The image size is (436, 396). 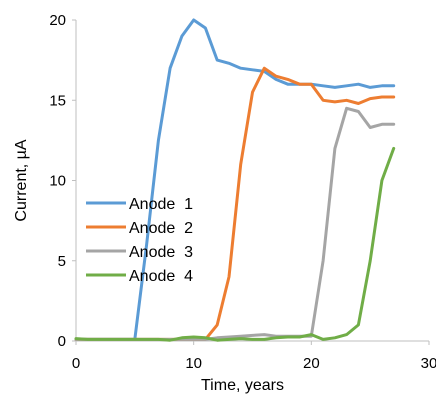 What do you see at coordinates (161, 252) in the screenshot?
I see `legend-label: Anode 3` at bounding box center [161, 252].